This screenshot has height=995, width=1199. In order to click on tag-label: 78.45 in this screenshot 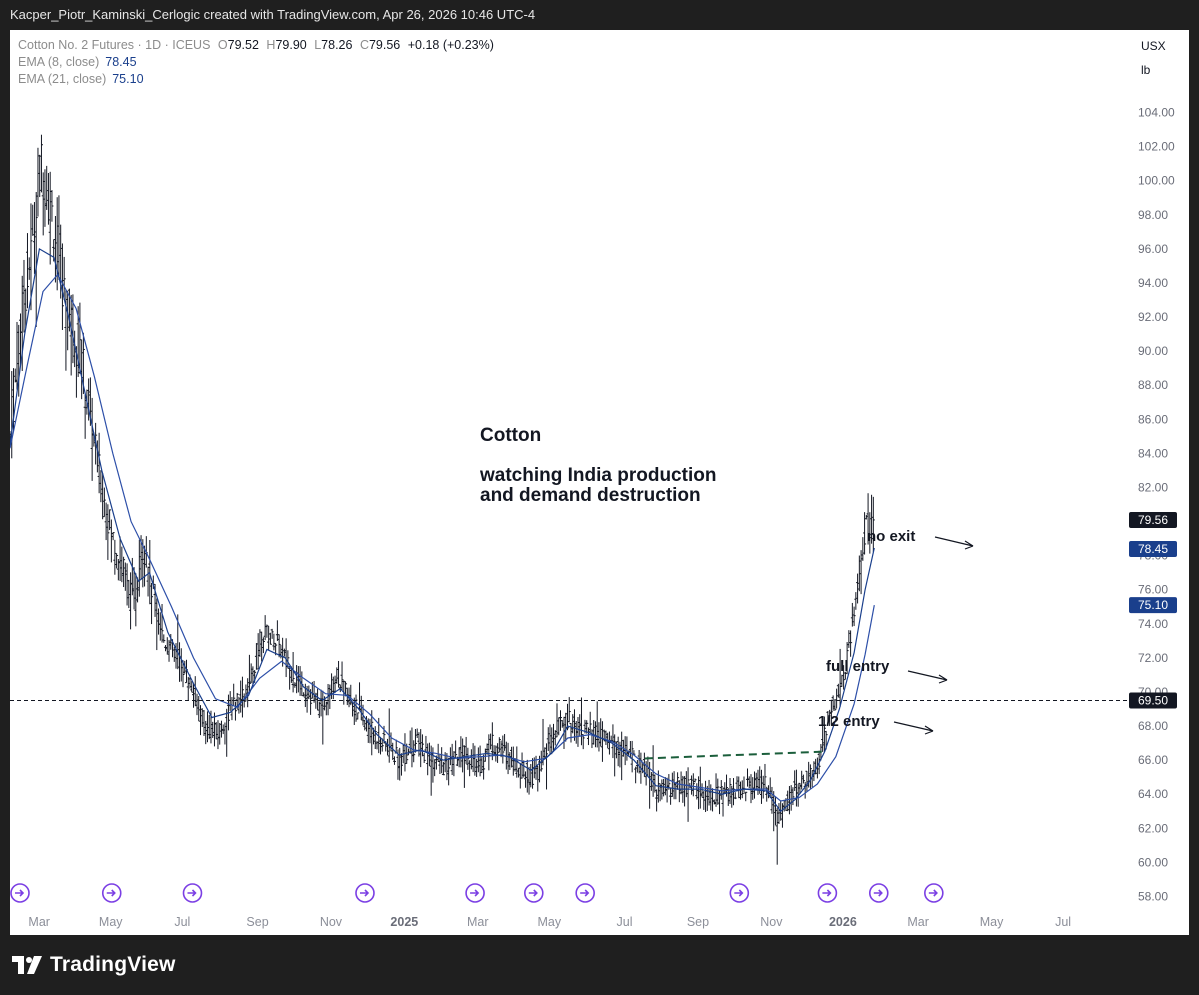, I will do `click(1153, 549)`.